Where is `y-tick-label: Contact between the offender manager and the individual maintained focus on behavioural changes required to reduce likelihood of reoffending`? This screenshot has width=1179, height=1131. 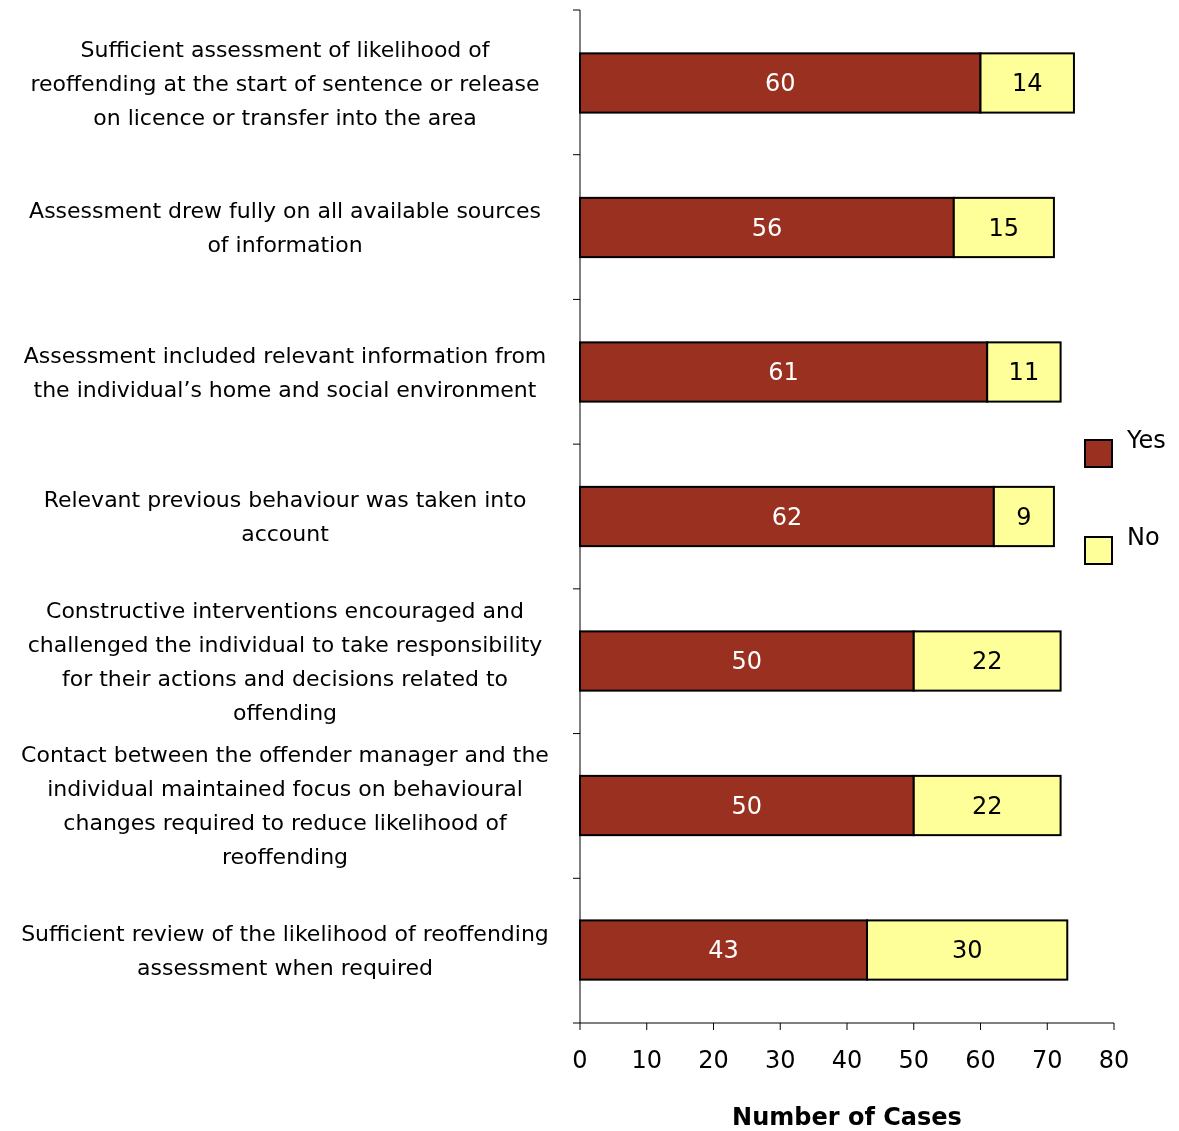 y-tick-label: Contact between the offender manager and the individual maintained focus on behavioural changes required to reduce likelihood of reoffending is located at coordinates (285, 806).